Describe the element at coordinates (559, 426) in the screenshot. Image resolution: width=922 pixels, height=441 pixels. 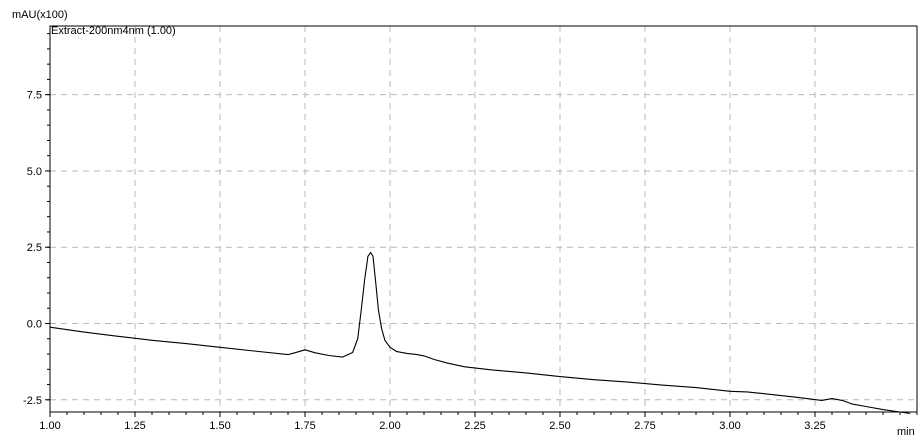
I see `x-tick-label: 2.50` at that location.